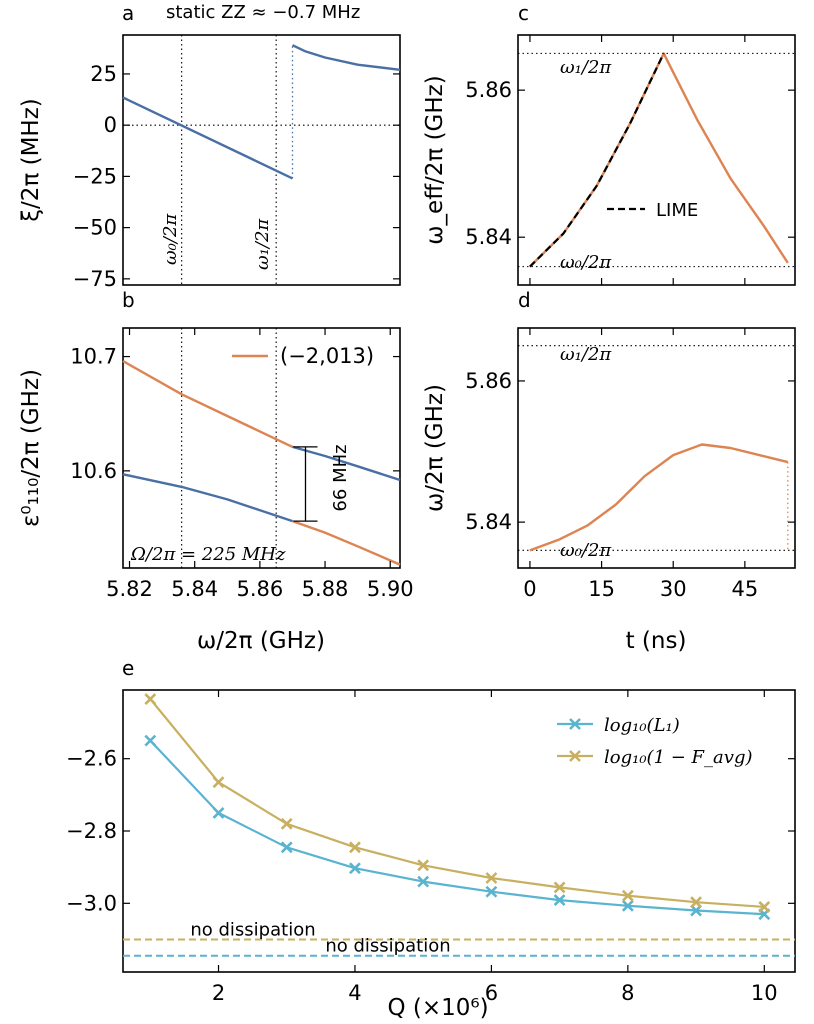  I want to click on panel-letter-d: d, so click(524, 300).